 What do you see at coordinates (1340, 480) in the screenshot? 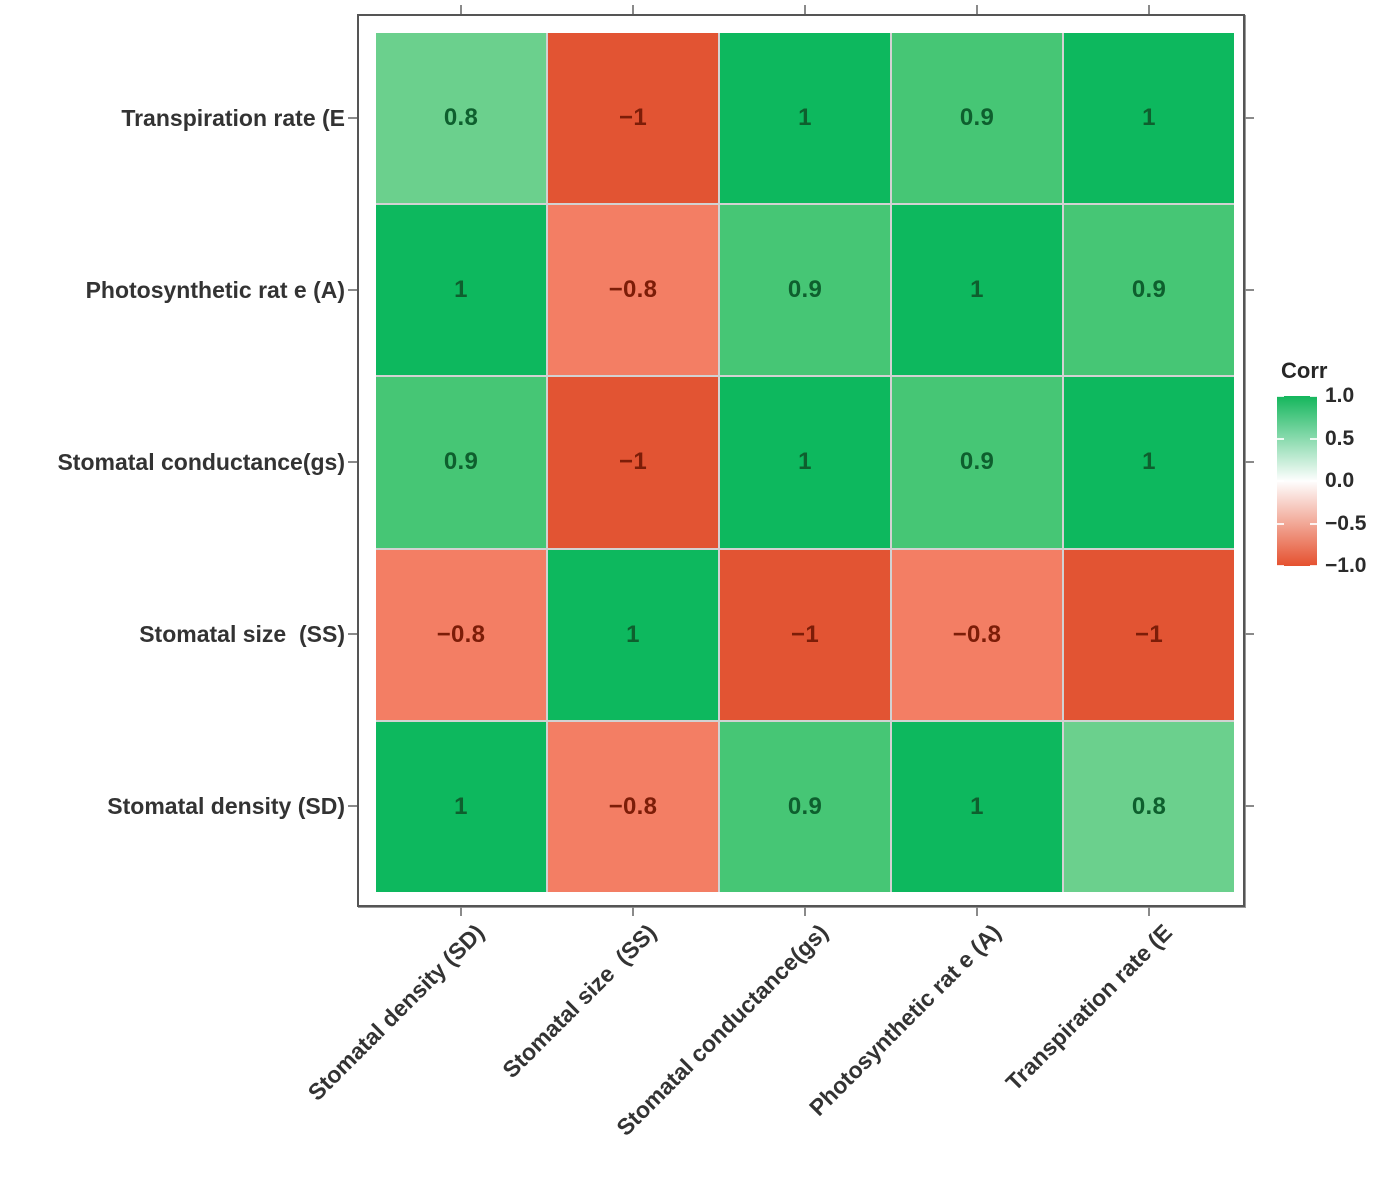
I see `legend-tick-label: 0.0` at bounding box center [1340, 480].